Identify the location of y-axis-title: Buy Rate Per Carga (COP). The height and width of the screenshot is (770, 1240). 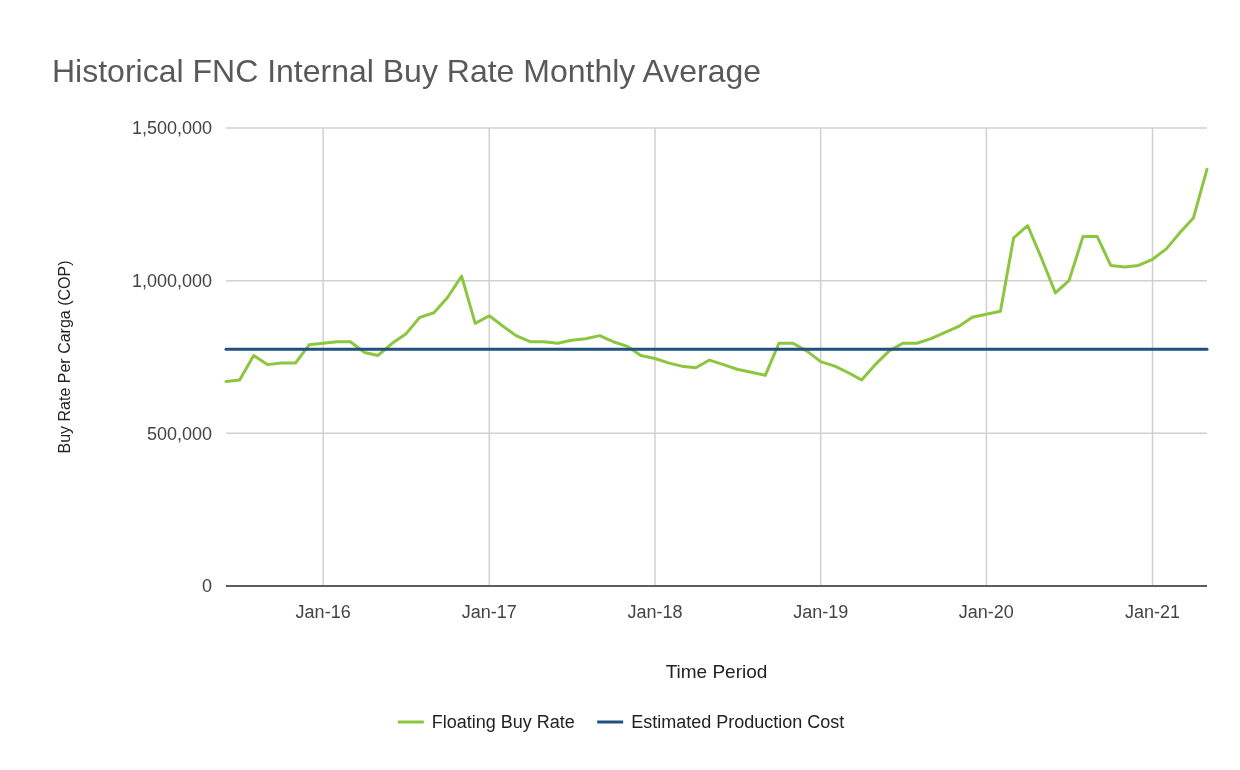
(64, 357).